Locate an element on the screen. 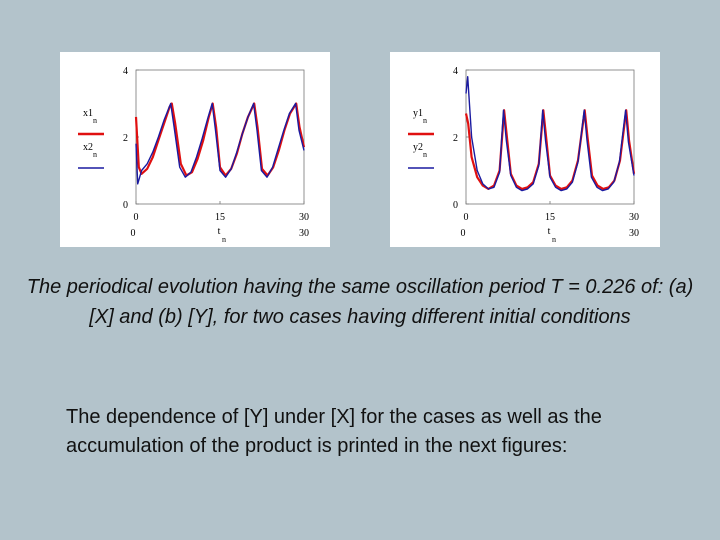  legend-entry-y1: y1n is located at coordinates (421, 122).